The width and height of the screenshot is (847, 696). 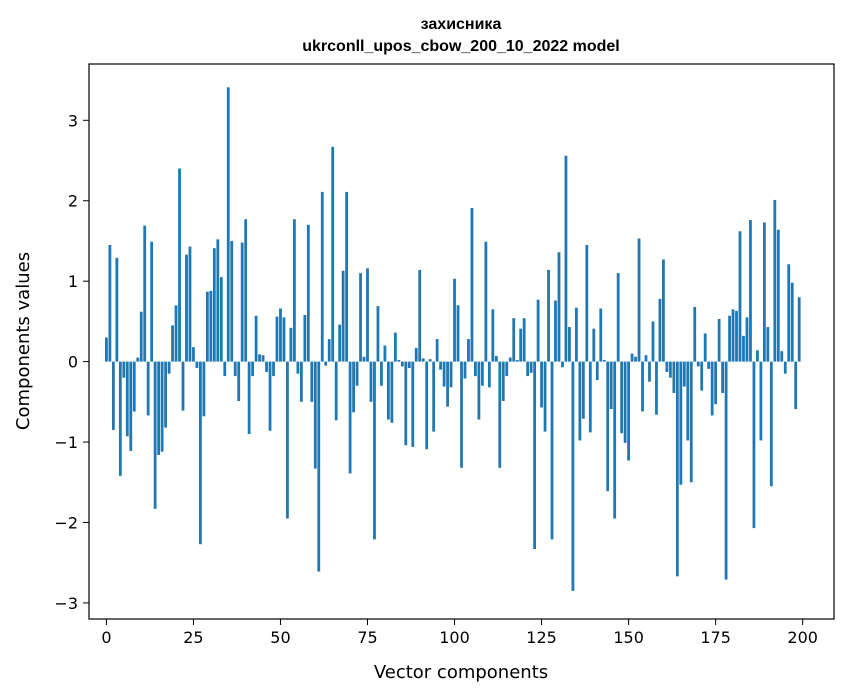 What do you see at coordinates (454, 637) in the screenshot?
I see `x-tick-label: 100` at bounding box center [454, 637].